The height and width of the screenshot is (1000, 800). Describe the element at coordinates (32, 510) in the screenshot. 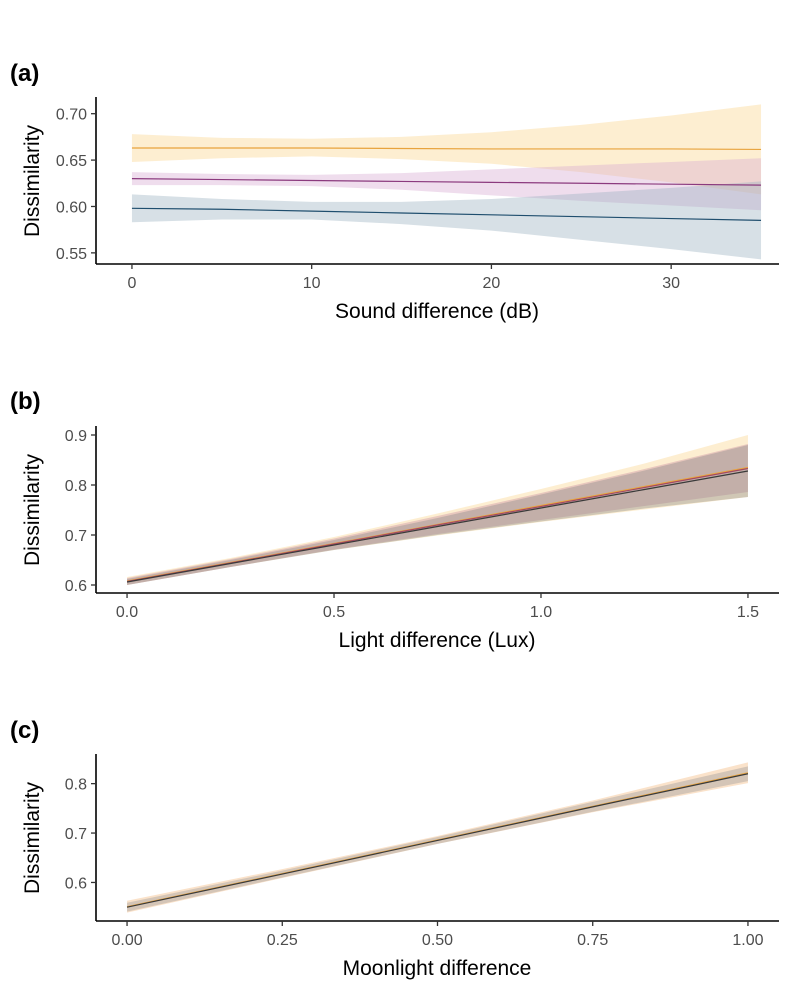

I see `y-axis-title-b: Dissimilarity` at that location.